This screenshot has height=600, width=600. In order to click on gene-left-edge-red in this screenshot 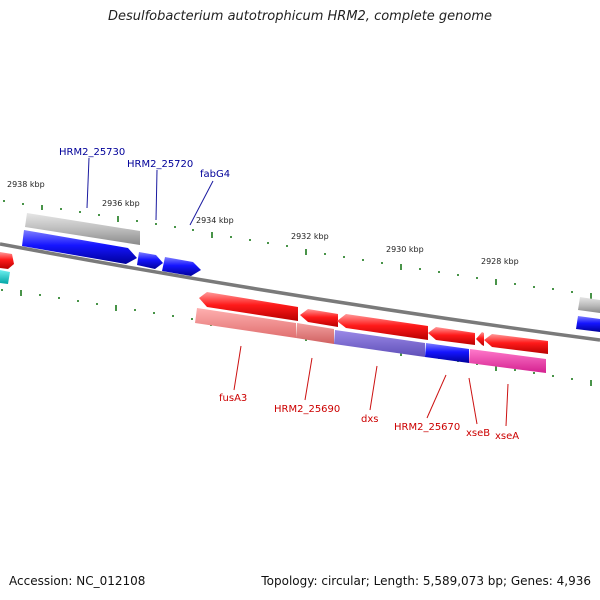, I will do `click(7, 260)`.